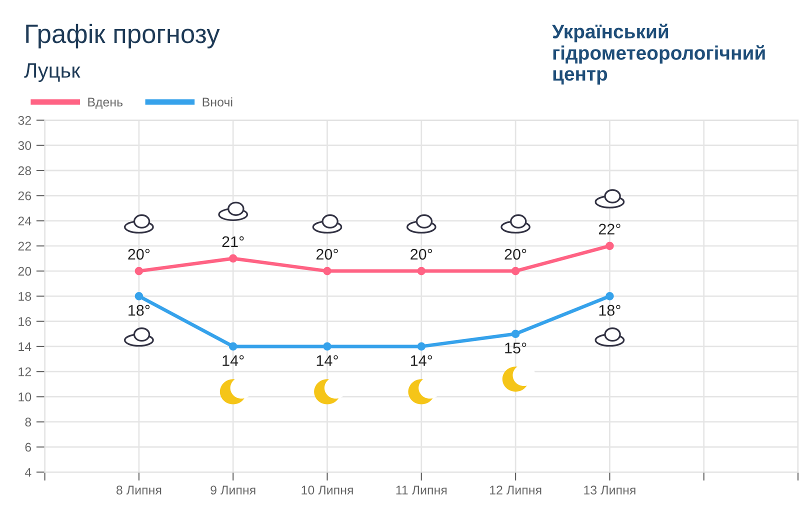  What do you see at coordinates (28, 447) in the screenshot?
I see `y-tick-label: 6` at bounding box center [28, 447].